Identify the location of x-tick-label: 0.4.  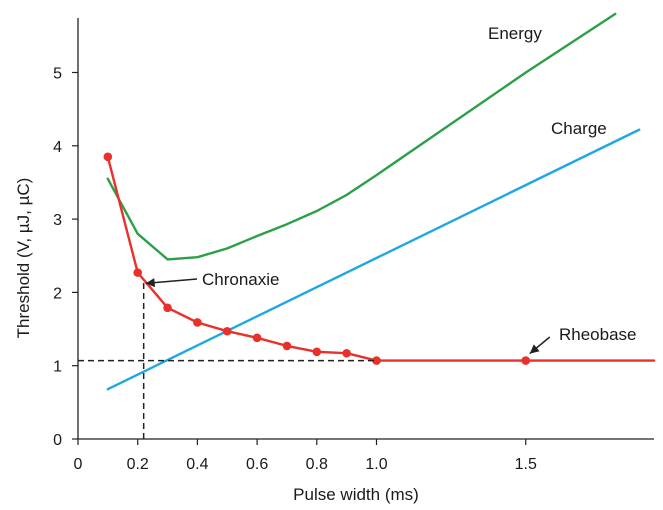
(197, 464).